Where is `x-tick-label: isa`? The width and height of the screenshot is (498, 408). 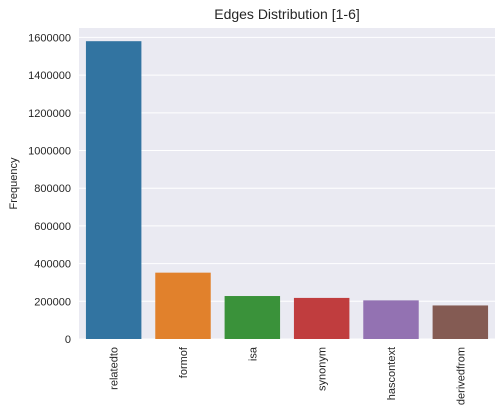
x-tick-label: isa is located at coordinates (253, 353).